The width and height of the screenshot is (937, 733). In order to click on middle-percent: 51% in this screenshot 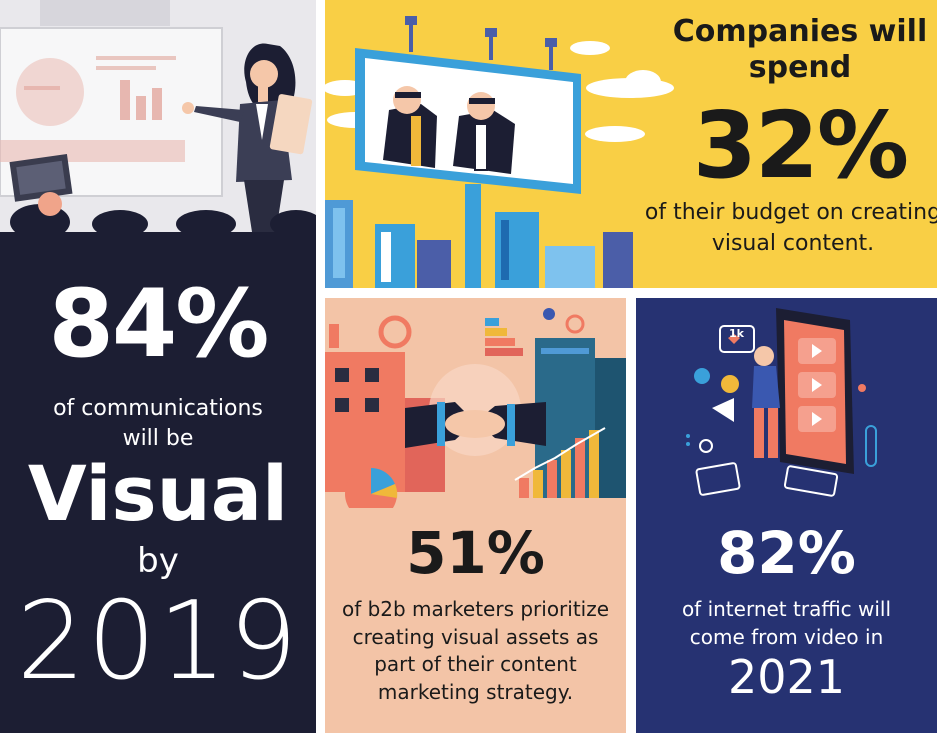, I will do `click(475, 553)`.